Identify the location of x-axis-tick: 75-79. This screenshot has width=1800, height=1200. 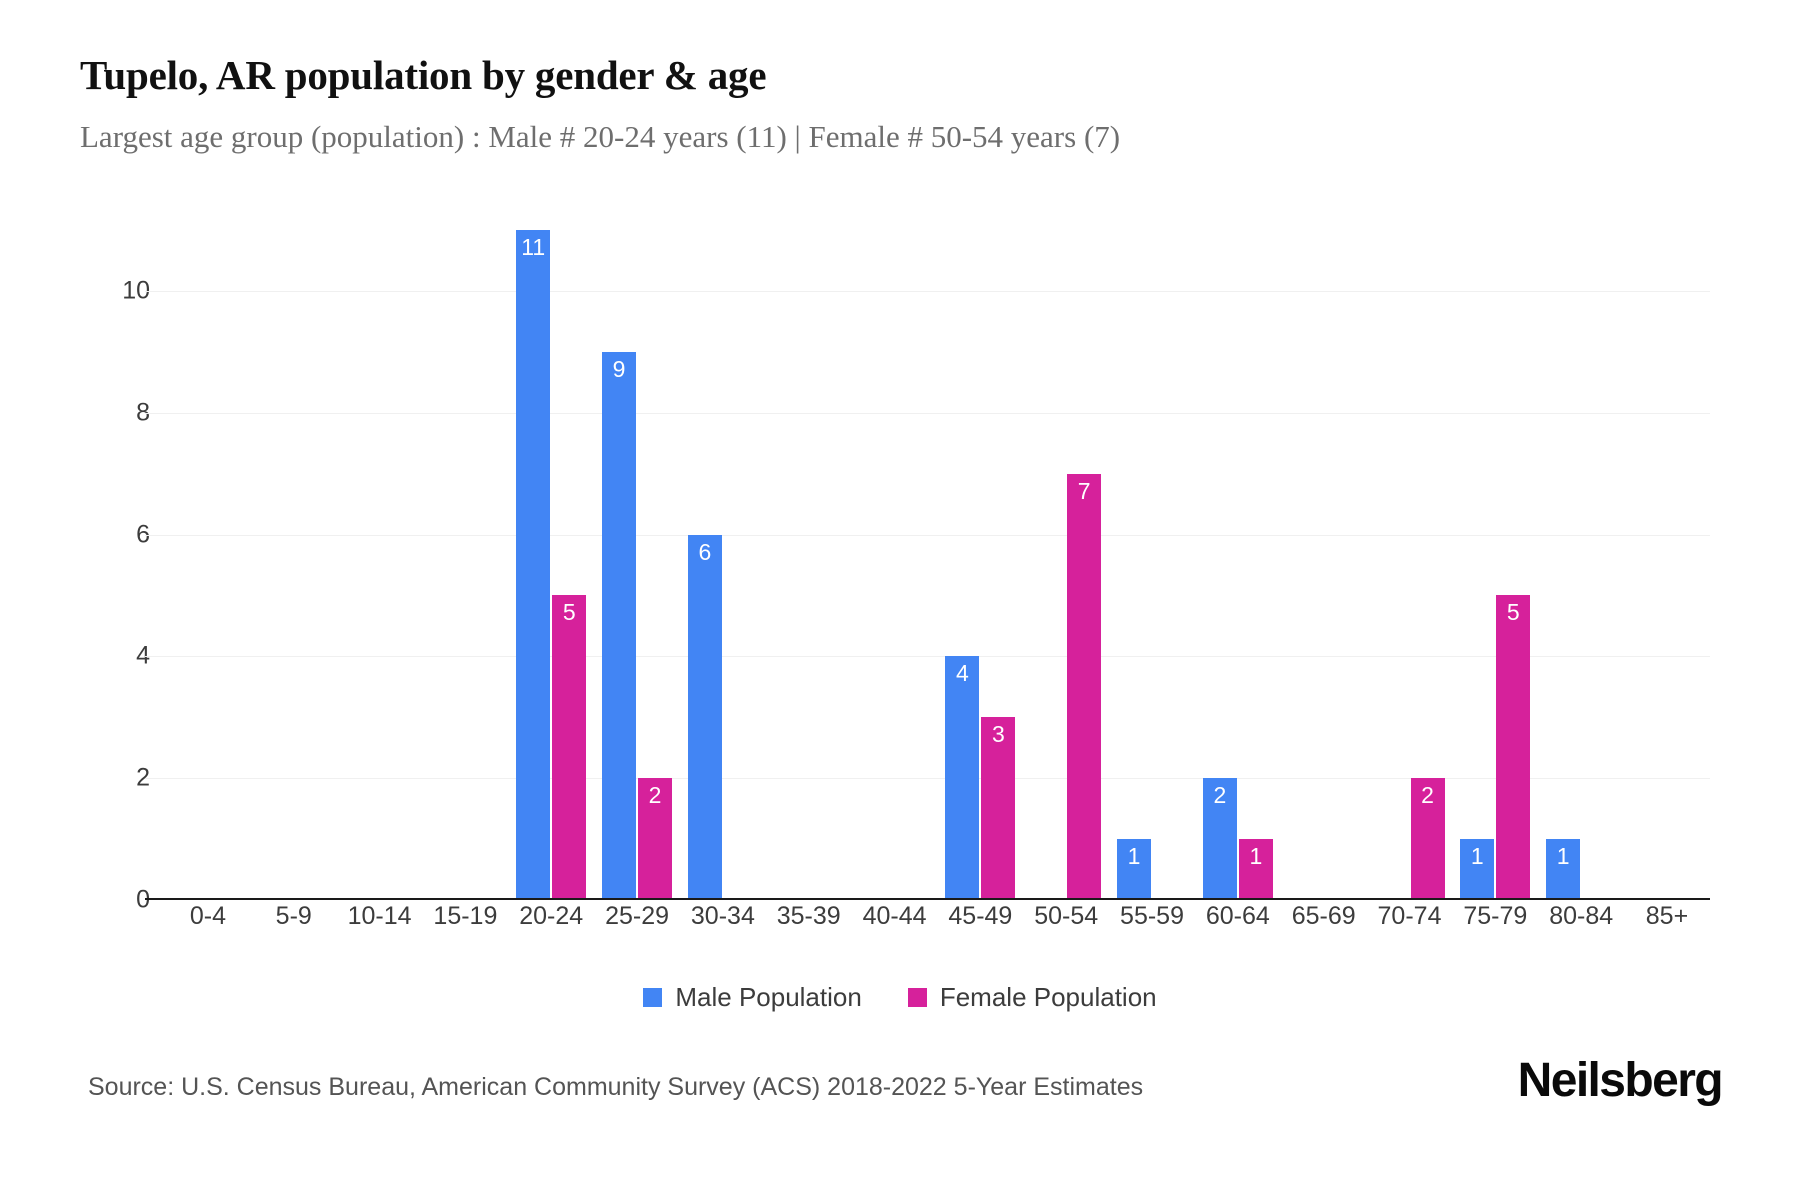
(1495, 916).